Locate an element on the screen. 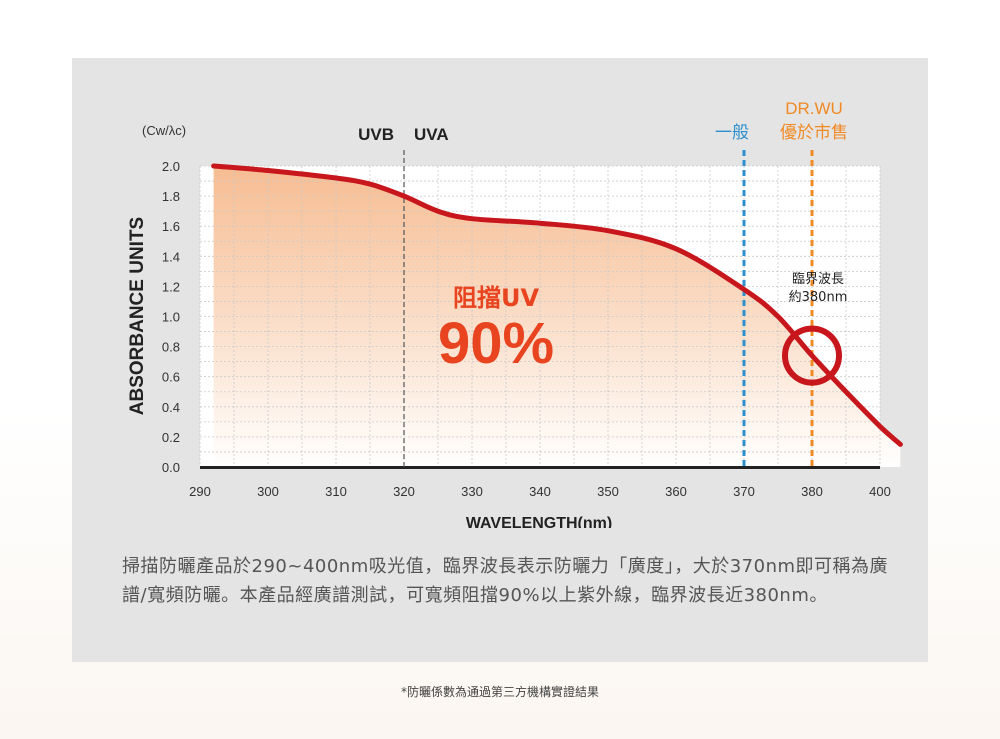 The height and width of the screenshot is (739, 1000). x-tick-label: 320 is located at coordinates (404, 491).